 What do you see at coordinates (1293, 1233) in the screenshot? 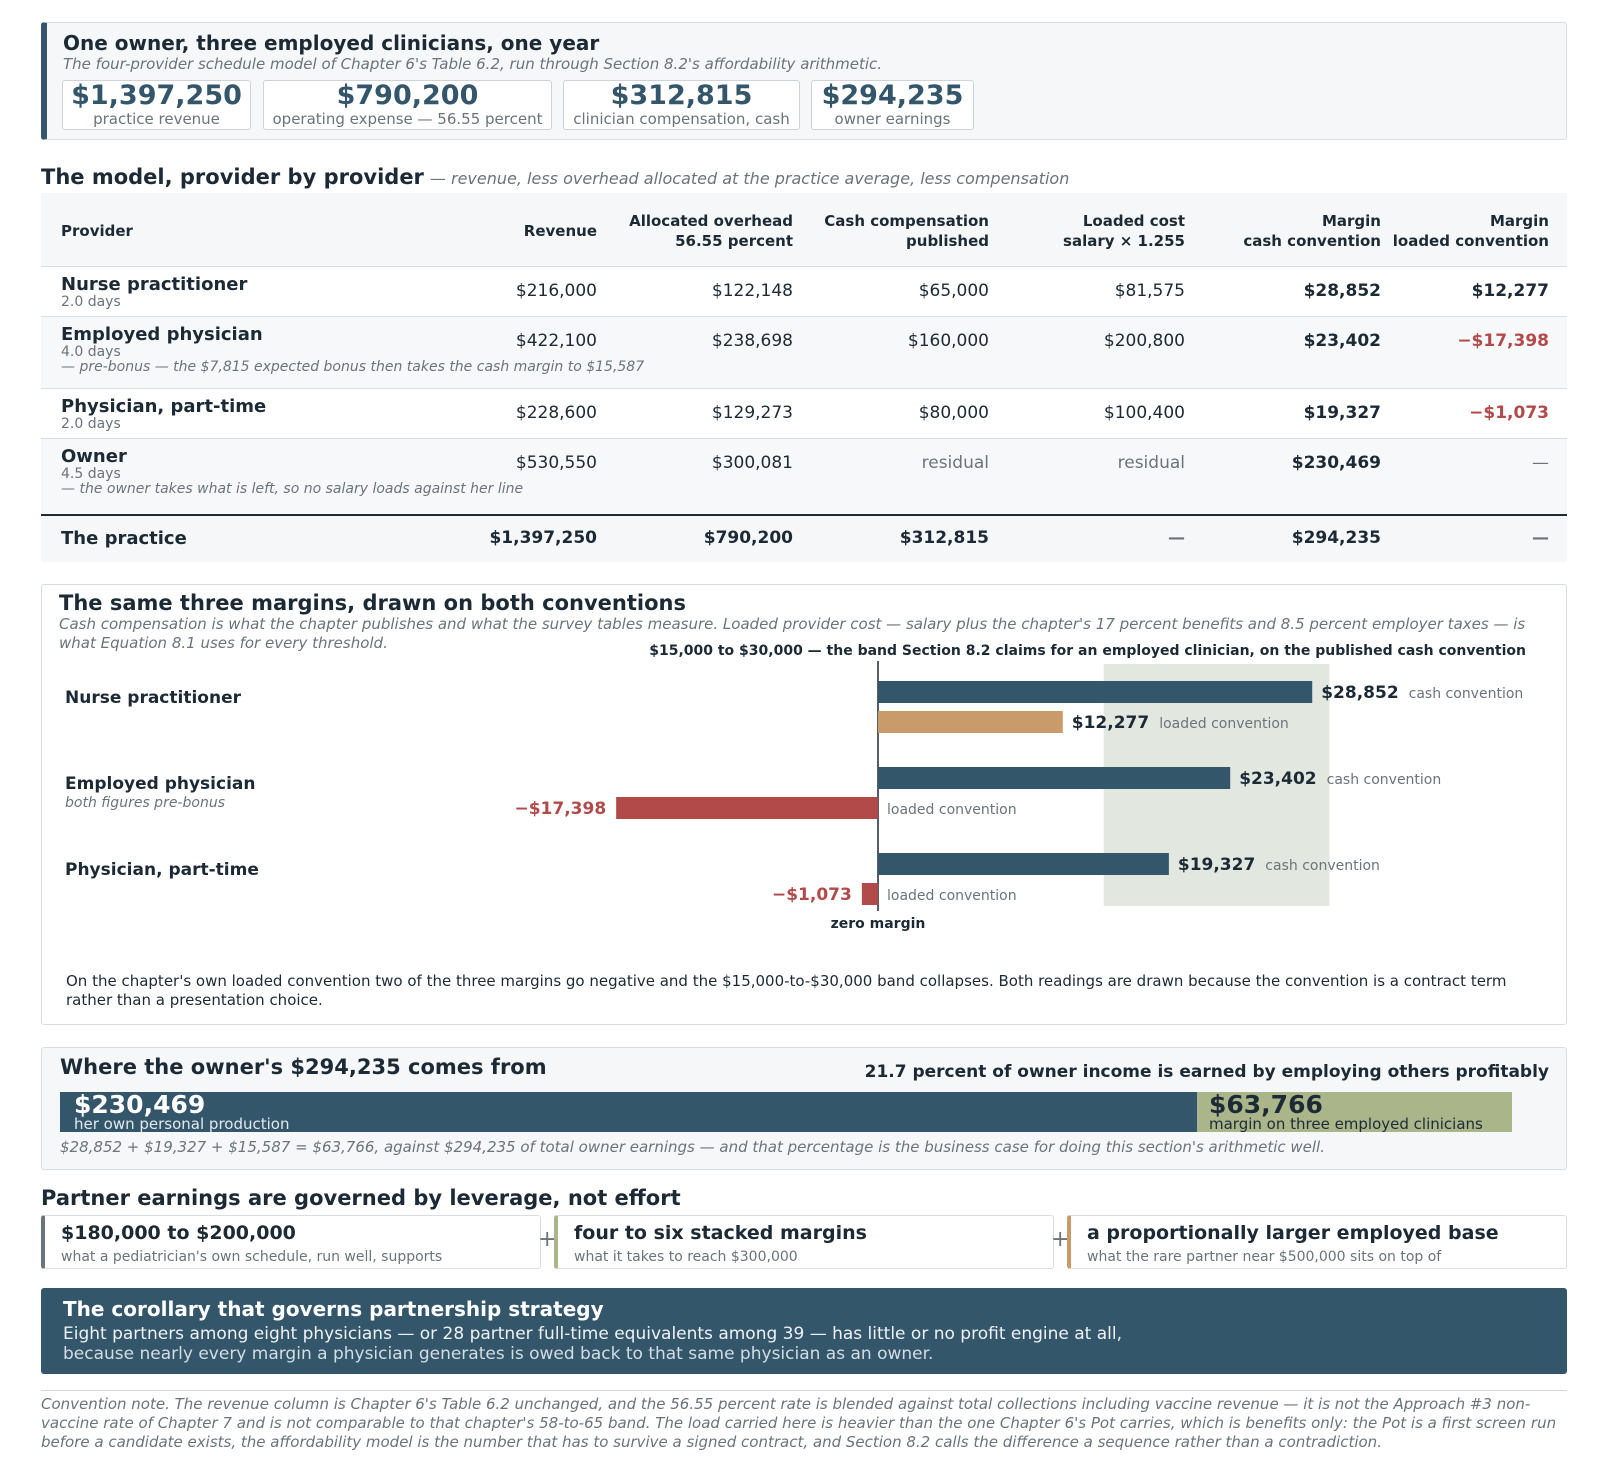
I see `leverage-value: a proportionally larger employed base` at bounding box center [1293, 1233].